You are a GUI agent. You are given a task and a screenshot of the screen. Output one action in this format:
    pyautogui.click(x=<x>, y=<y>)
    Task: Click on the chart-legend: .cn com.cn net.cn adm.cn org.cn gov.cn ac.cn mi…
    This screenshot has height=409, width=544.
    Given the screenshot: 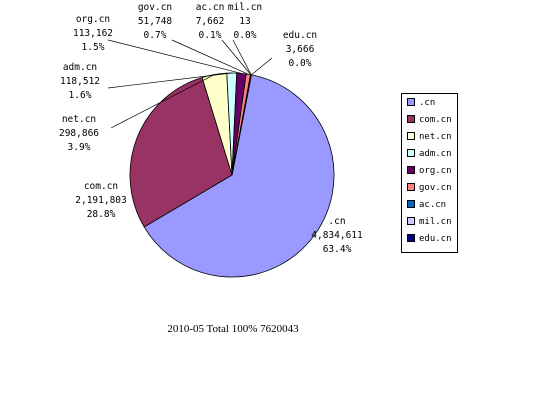 What is the action you would take?
    pyautogui.click(x=429, y=173)
    